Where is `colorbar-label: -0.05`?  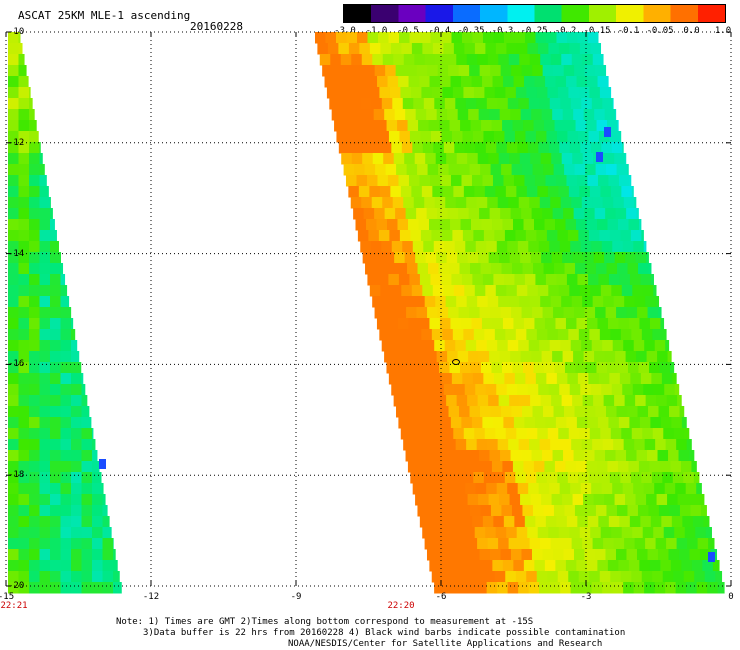 colorbar-label: -0.05 is located at coordinates (660, 31).